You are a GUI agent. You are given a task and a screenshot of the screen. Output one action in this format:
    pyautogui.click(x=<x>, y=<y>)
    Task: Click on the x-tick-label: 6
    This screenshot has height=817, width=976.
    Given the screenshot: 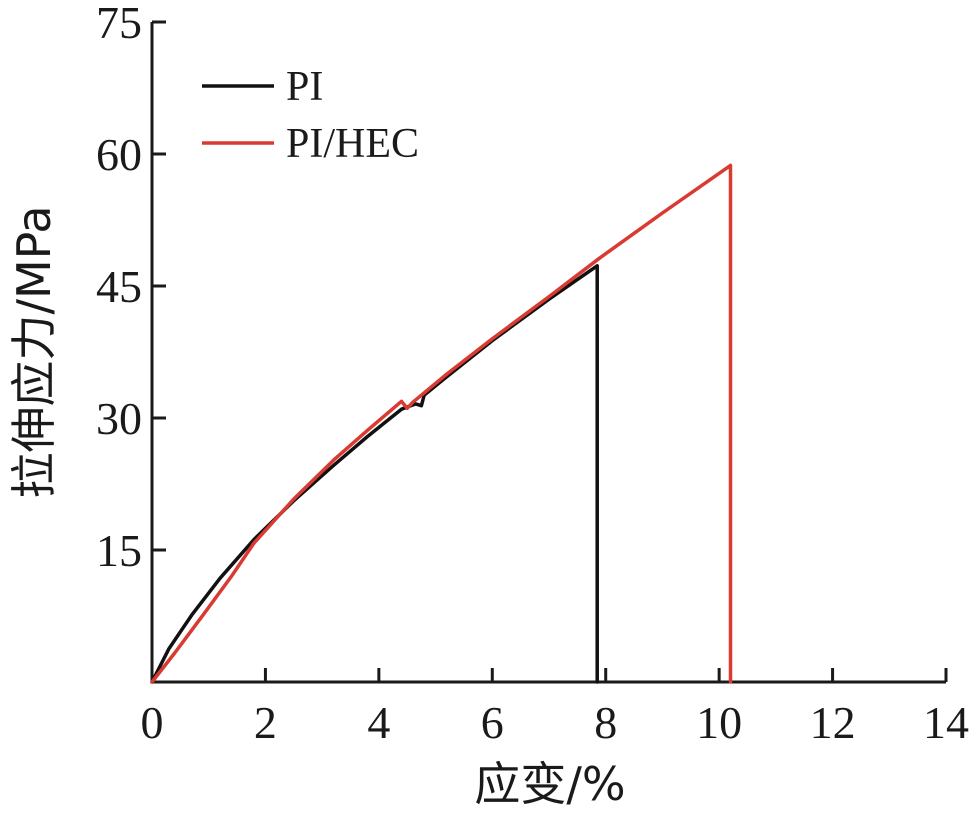 What is the action you would take?
    pyautogui.click(x=492, y=722)
    